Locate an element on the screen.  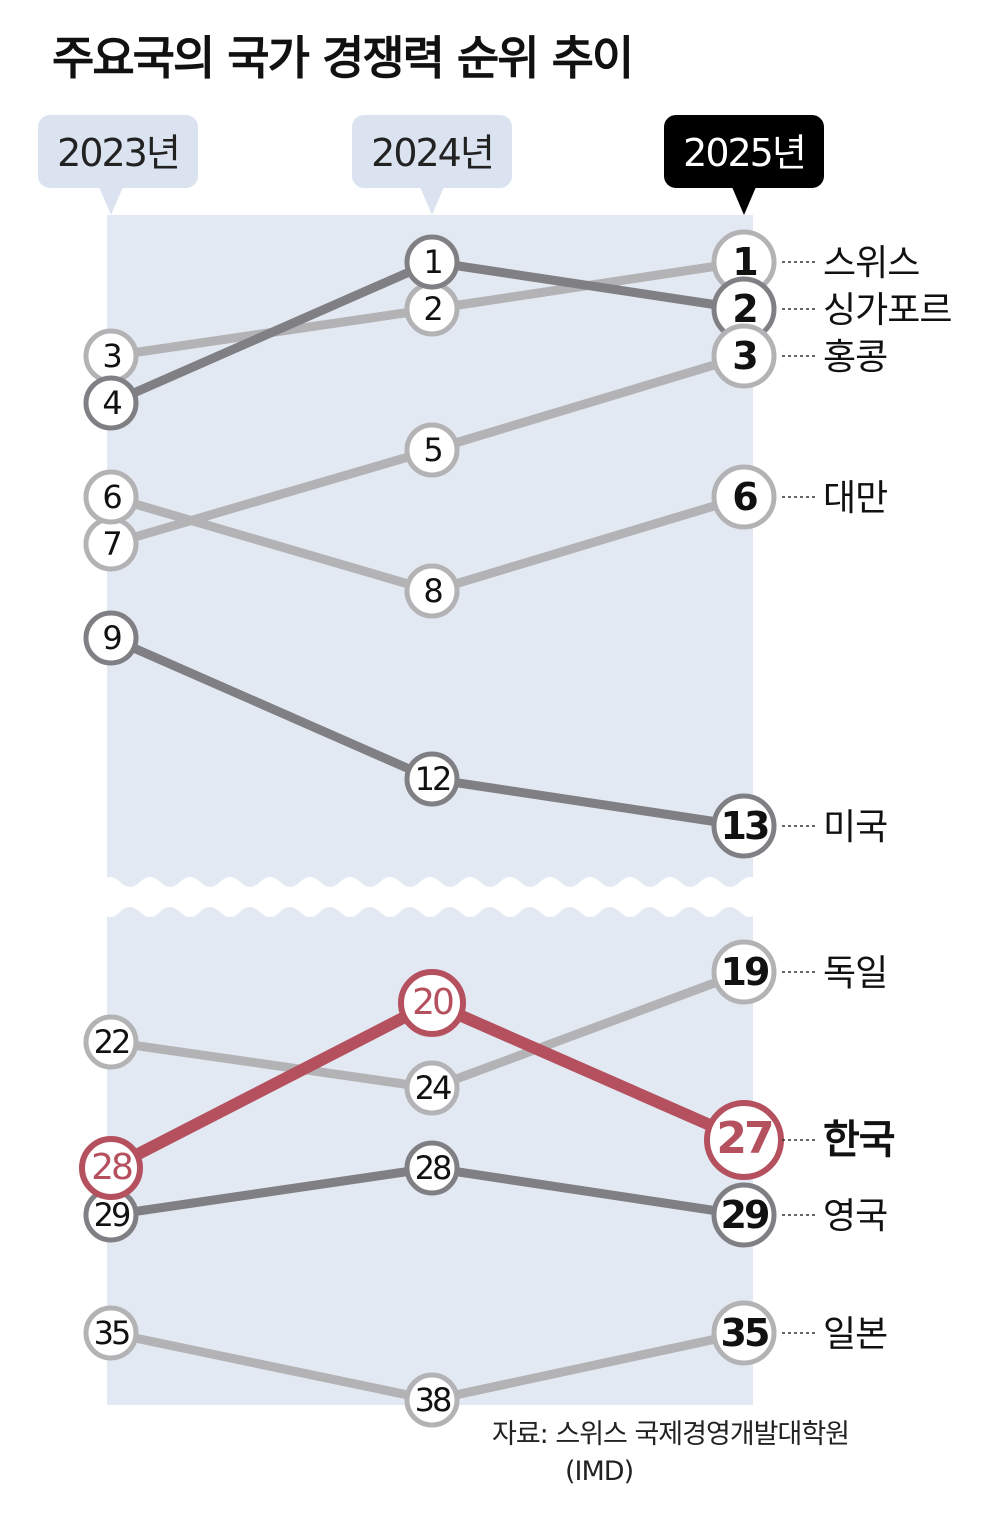
point-label: 8 is located at coordinates (432, 591).